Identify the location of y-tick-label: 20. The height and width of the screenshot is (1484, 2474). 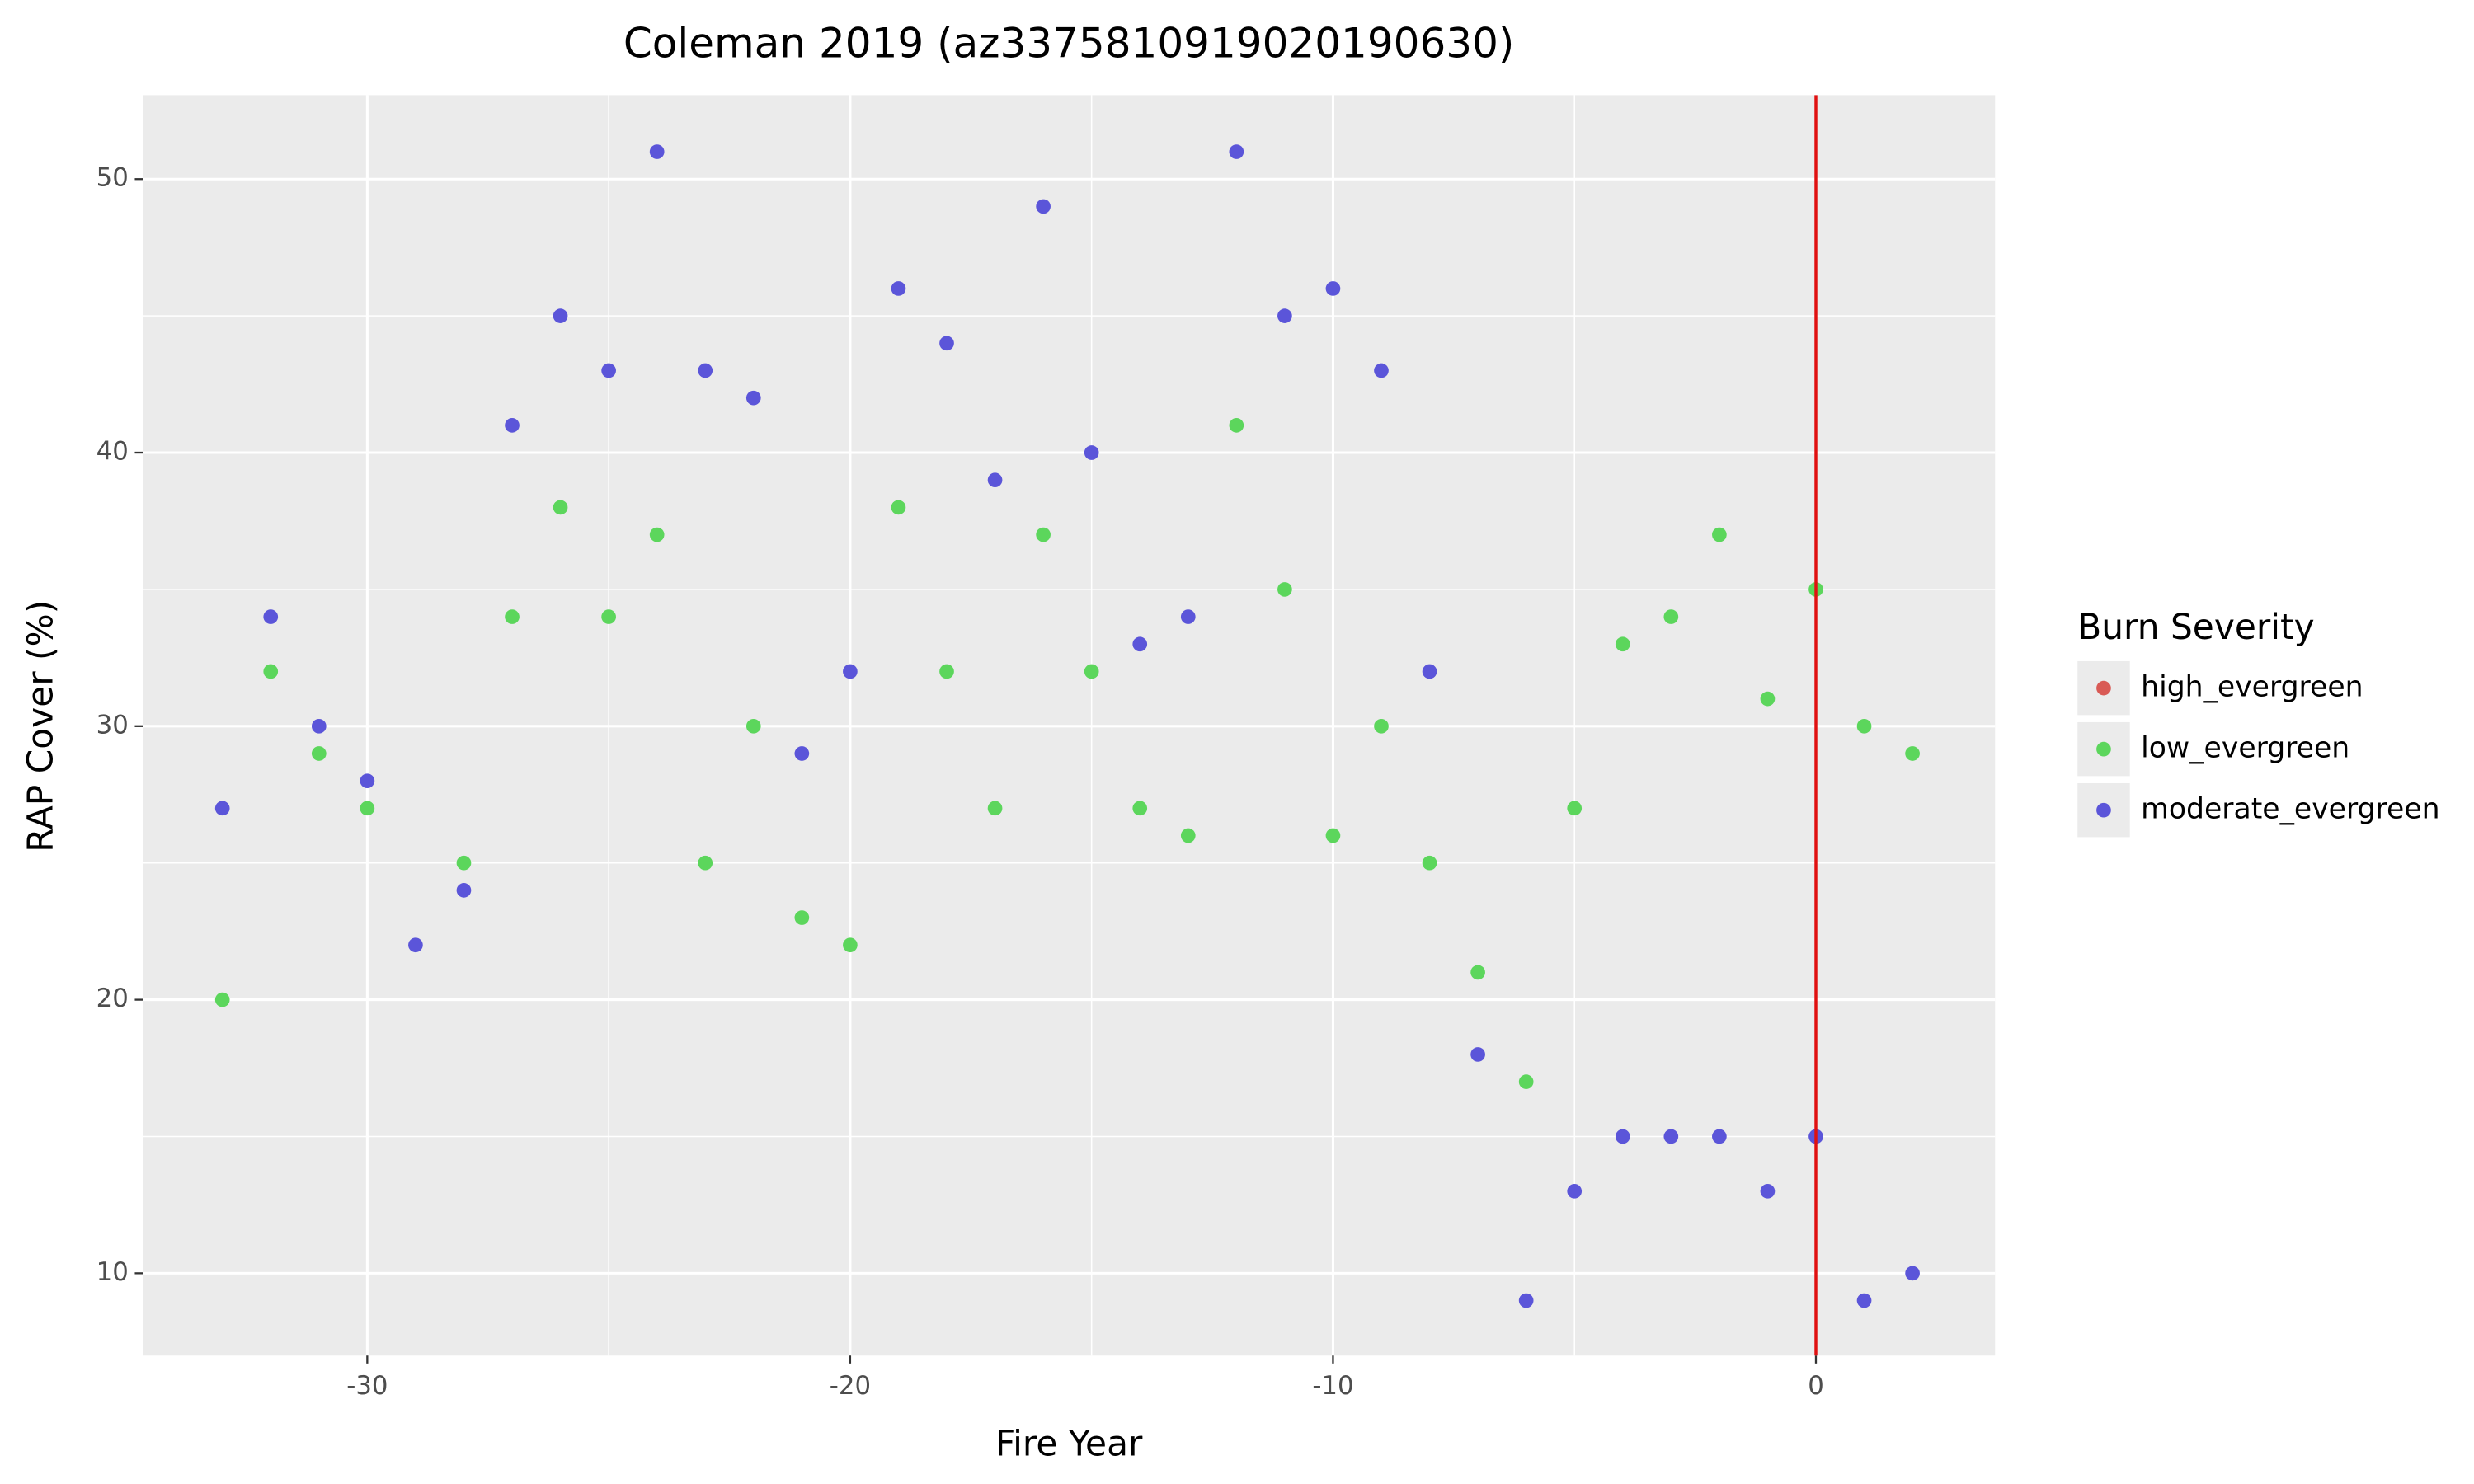
(112, 998).